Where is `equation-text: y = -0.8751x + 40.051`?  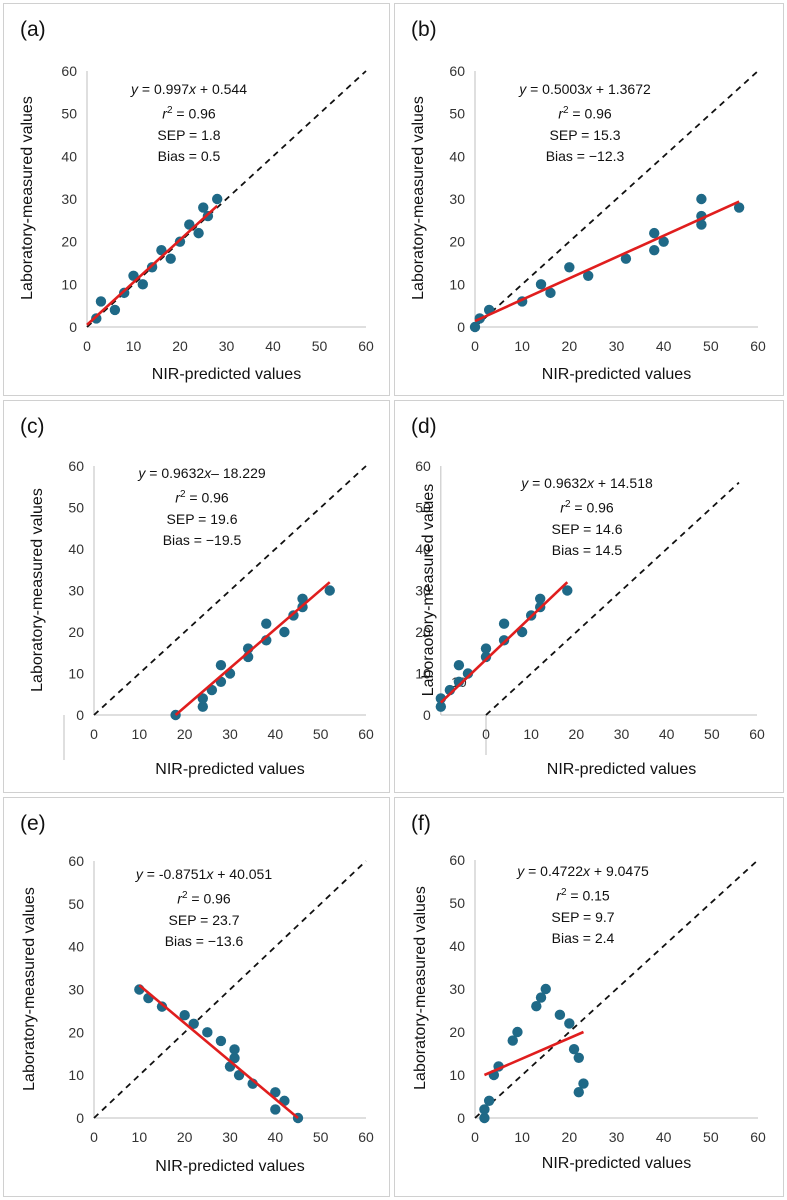
equation-text: y = -0.8751x + 40.051 is located at coordinates (204, 874).